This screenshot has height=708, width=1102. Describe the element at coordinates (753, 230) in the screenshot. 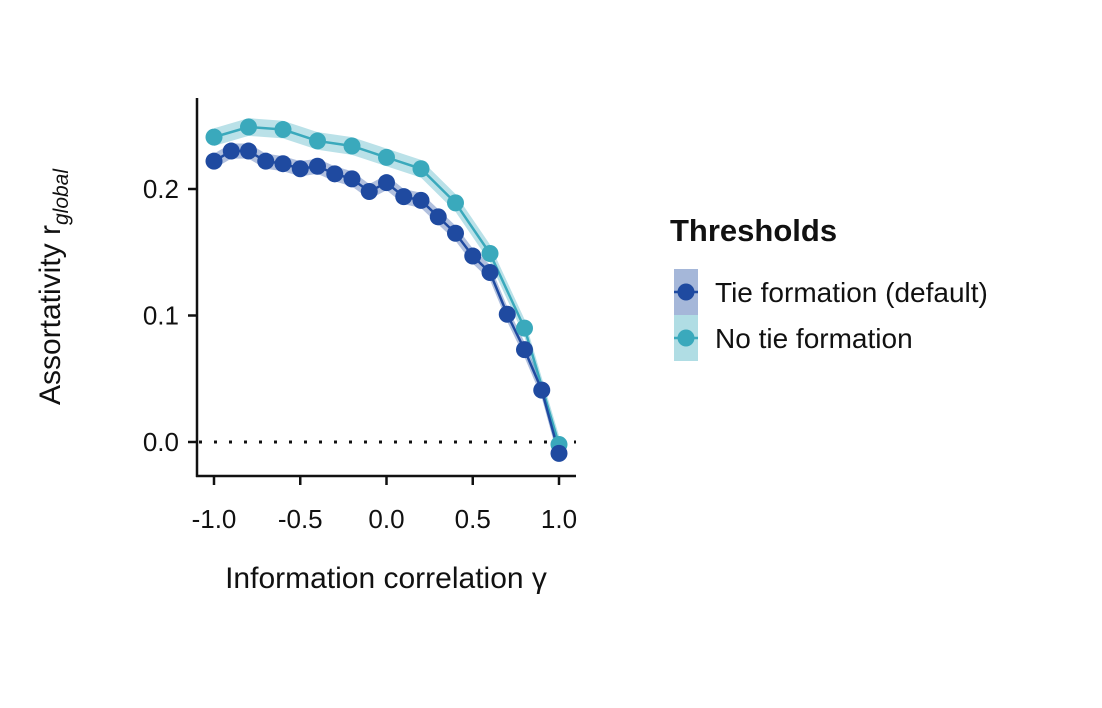

I see `legend-title: Thresholds` at that location.